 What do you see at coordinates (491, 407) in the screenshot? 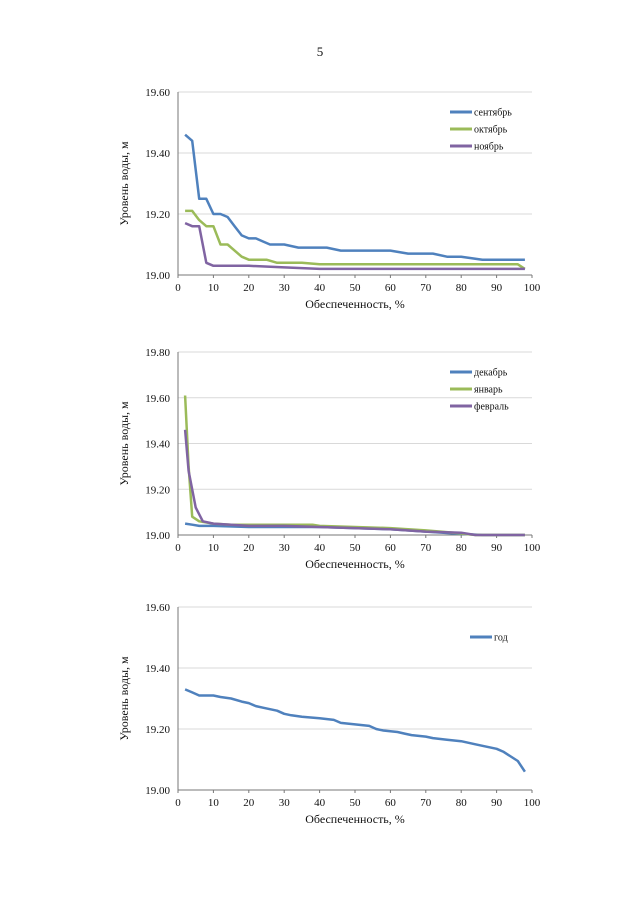
I see `legend-label: февраль` at bounding box center [491, 407].